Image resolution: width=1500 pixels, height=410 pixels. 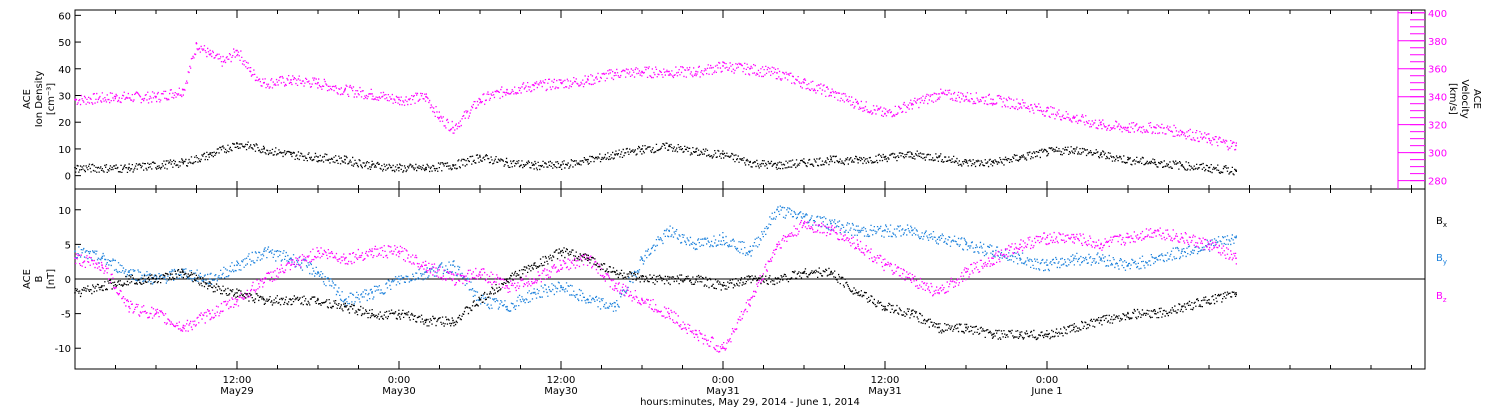 I want to click on field-legend: Bx By Bz, so click(x=1441, y=260).